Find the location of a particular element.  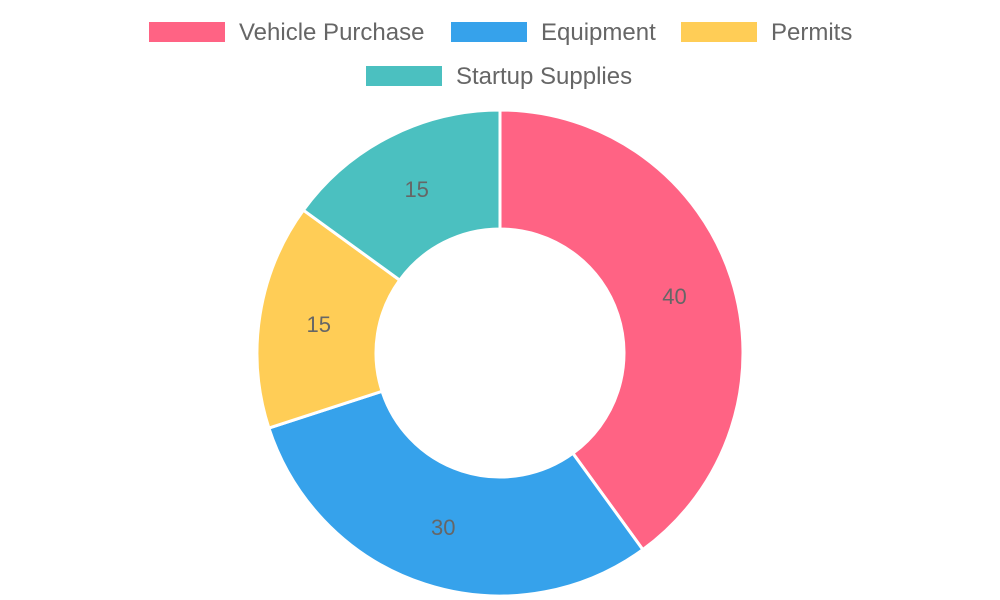

legend-item: Equipment is located at coordinates (553, 32).